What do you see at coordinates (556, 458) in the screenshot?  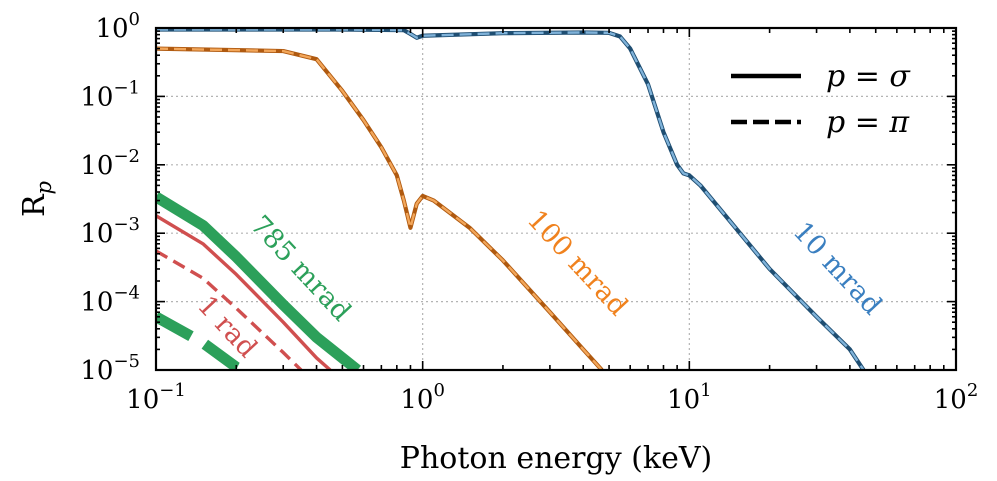 I see `x-axis-title: Photon energy (keV)` at bounding box center [556, 458].